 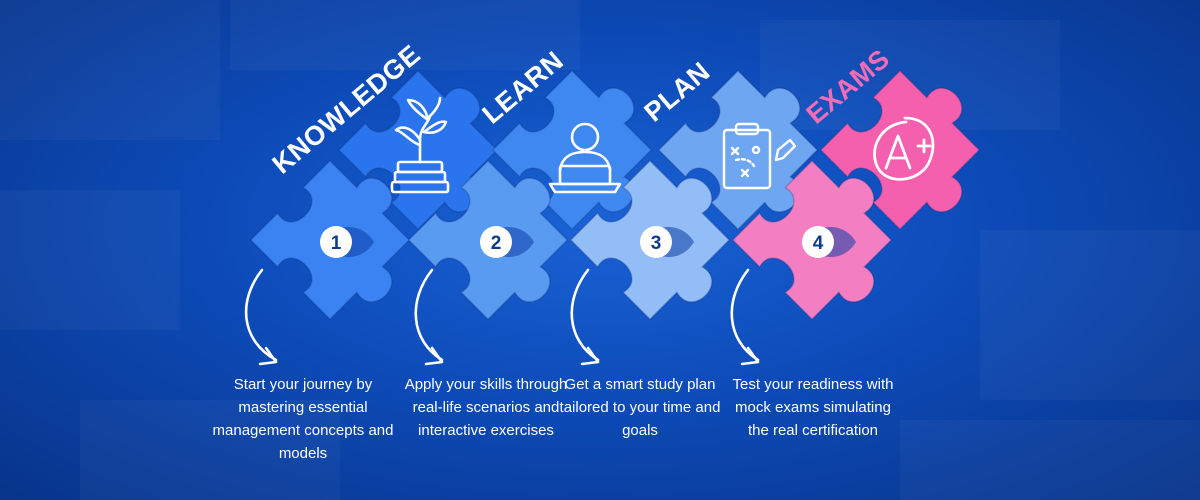 What do you see at coordinates (829, 242) in the screenshot?
I see `step-4-badge: 4` at bounding box center [829, 242].